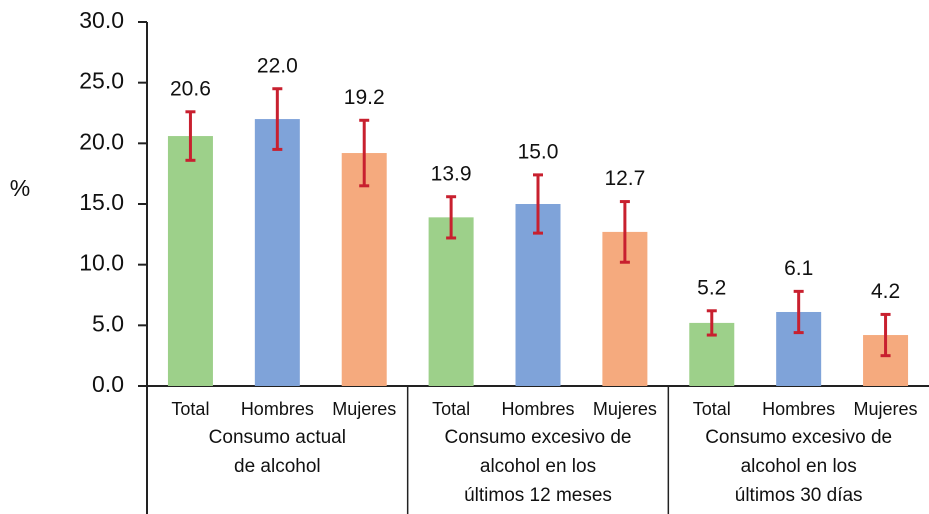 This screenshot has height=514, width=929. I want to click on y-tick-label: 5.0, so click(108, 323).